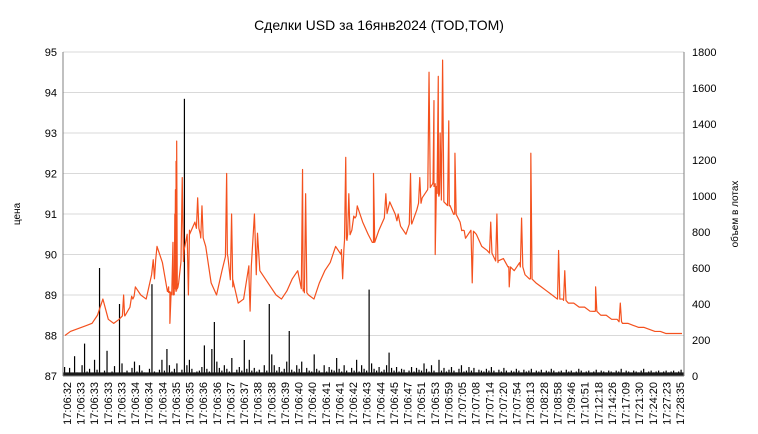 This screenshot has height=434, width=758. Describe the element at coordinates (704, 215) in the screenshot. I see `y2-tick-labels: 1800 1600 1400 1200 1000 800 600 400 200 0` at that location.